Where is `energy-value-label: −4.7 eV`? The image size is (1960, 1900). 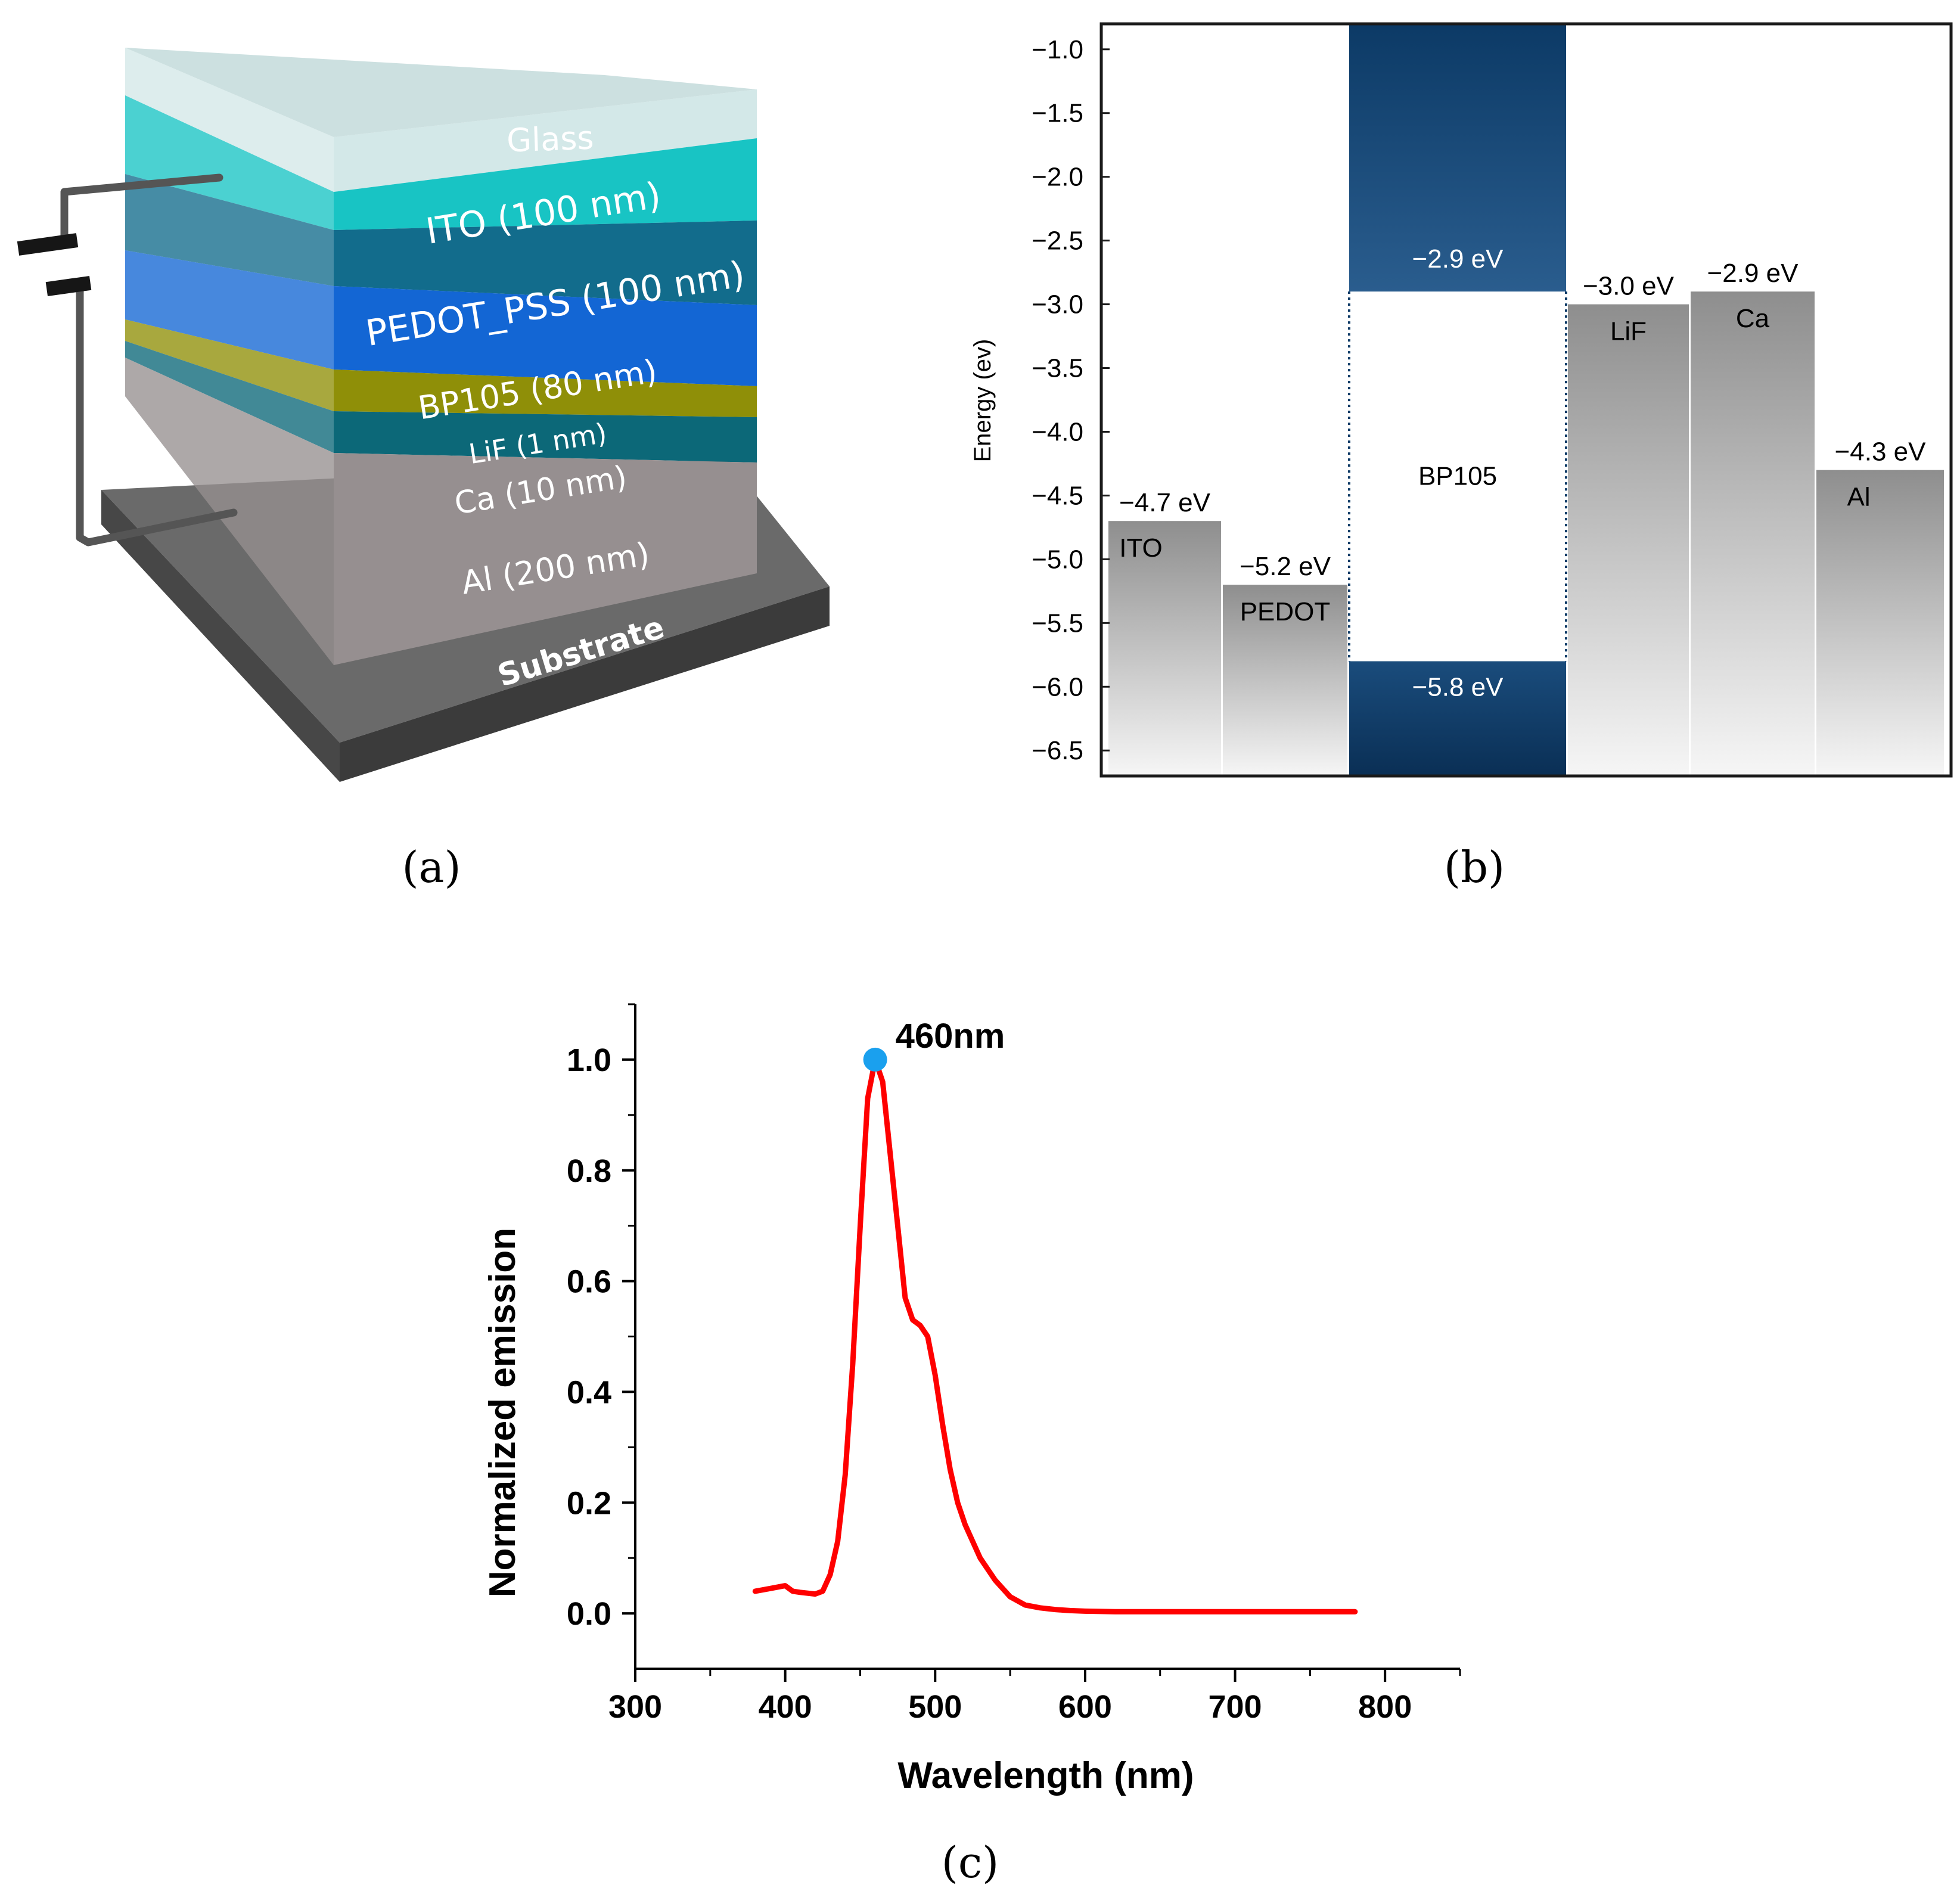
energy-value-label: −4.7 eV is located at coordinates (1165, 502).